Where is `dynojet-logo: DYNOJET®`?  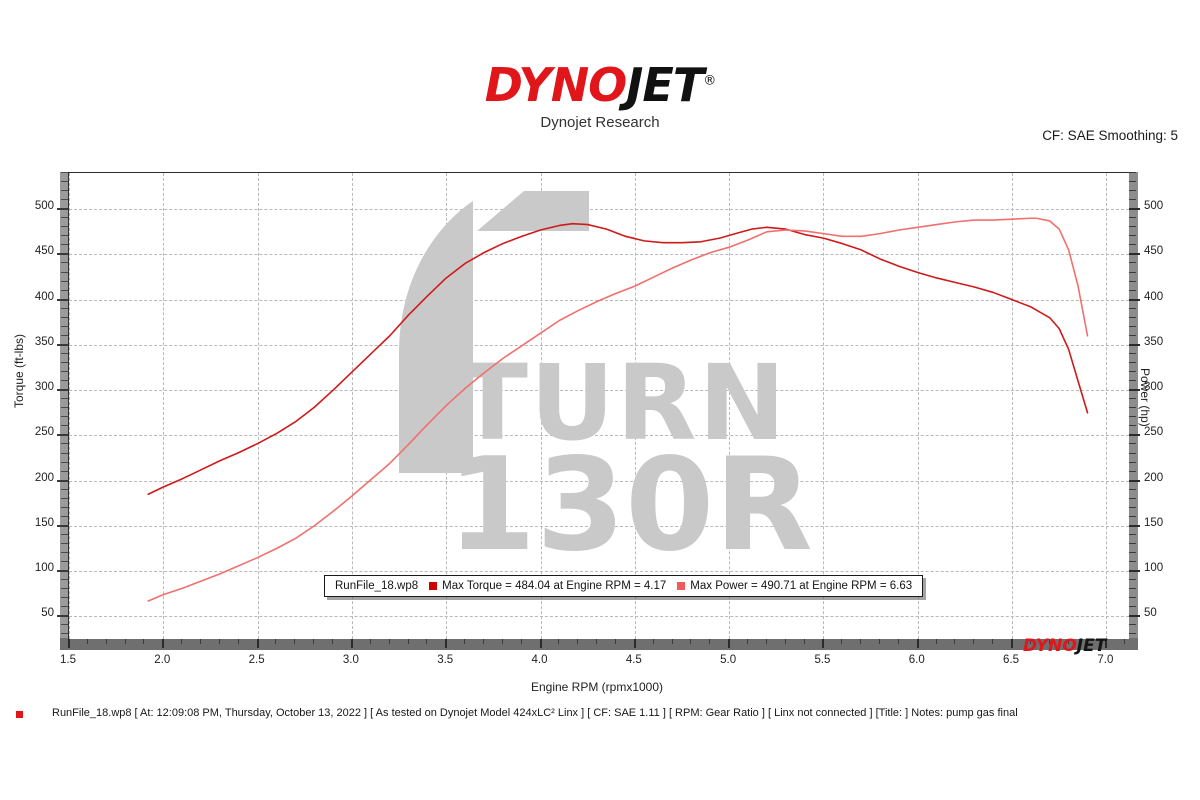
dynojet-logo: DYNOJET® is located at coordinates (600, 85).